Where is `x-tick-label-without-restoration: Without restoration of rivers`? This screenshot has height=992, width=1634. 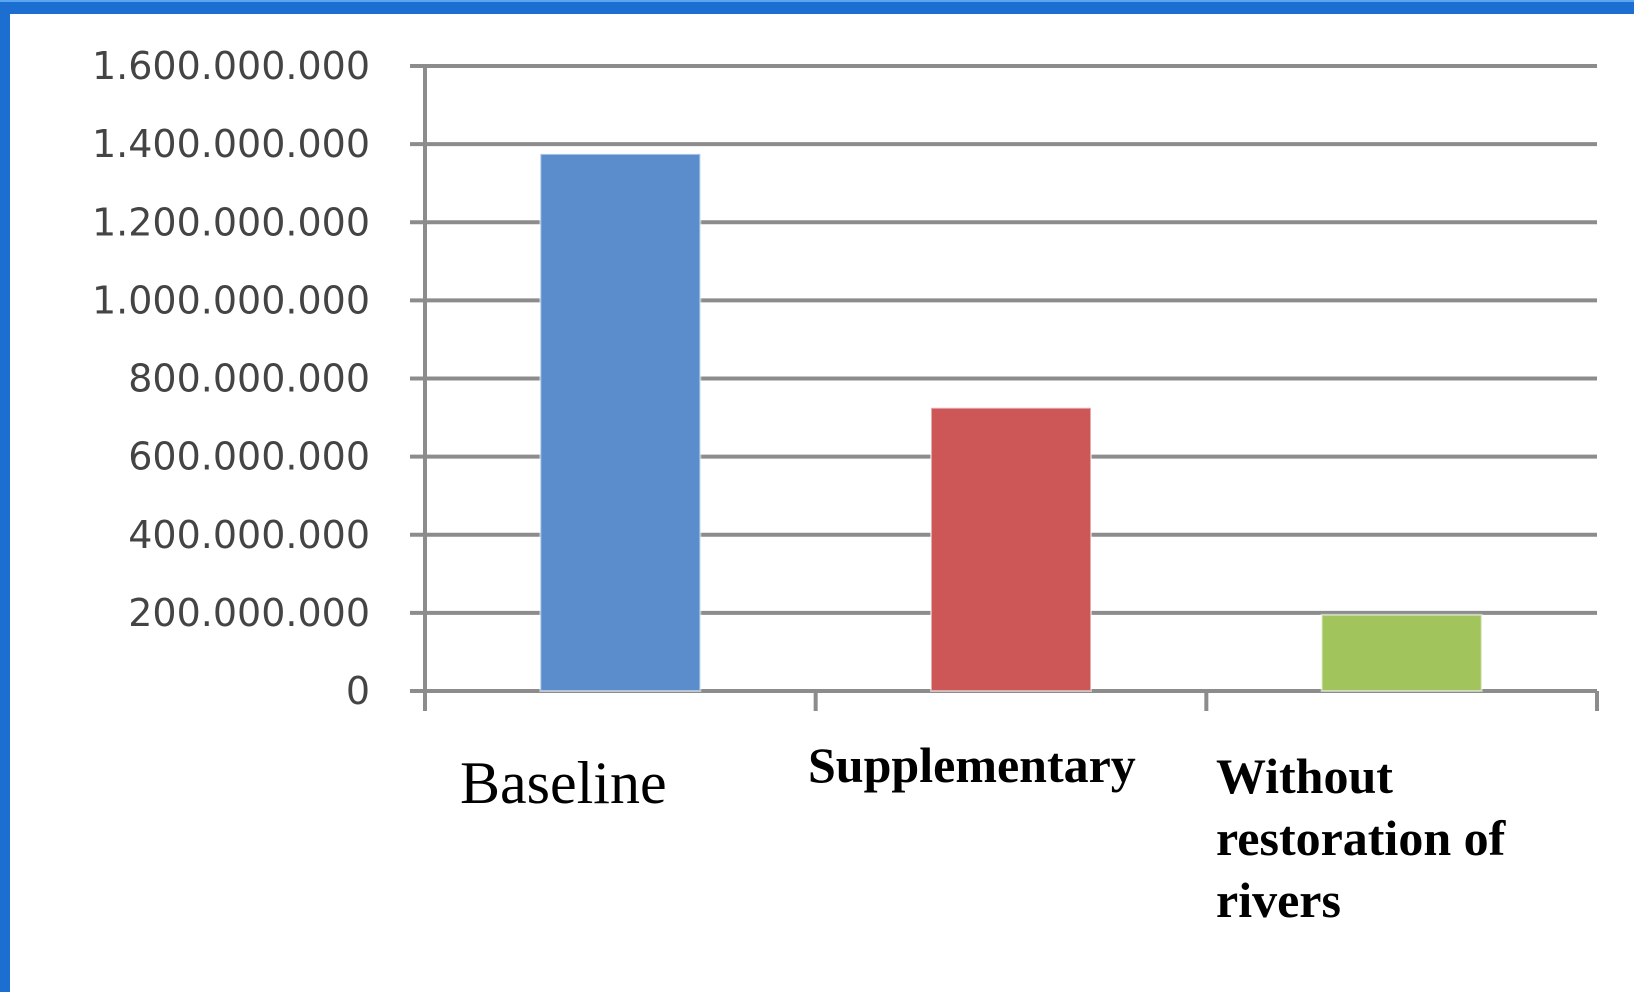
x-tick-label-without-restoration: Without restoration of rivers is located at coordinates (1381, 838).